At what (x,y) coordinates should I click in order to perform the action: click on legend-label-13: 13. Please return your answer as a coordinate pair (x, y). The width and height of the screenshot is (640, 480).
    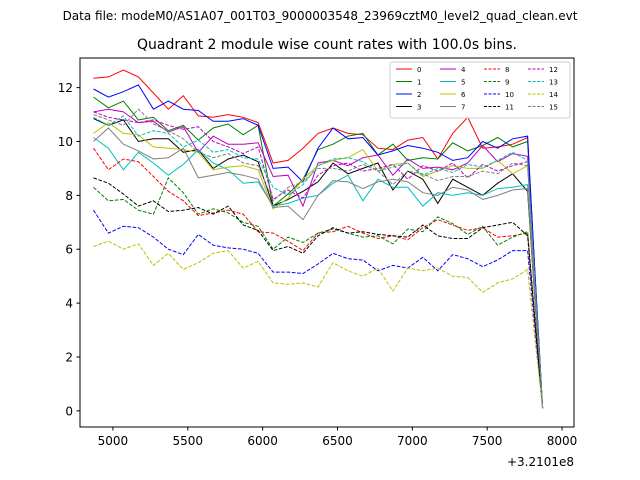
    Looking at the image, I should click on (553, 83).